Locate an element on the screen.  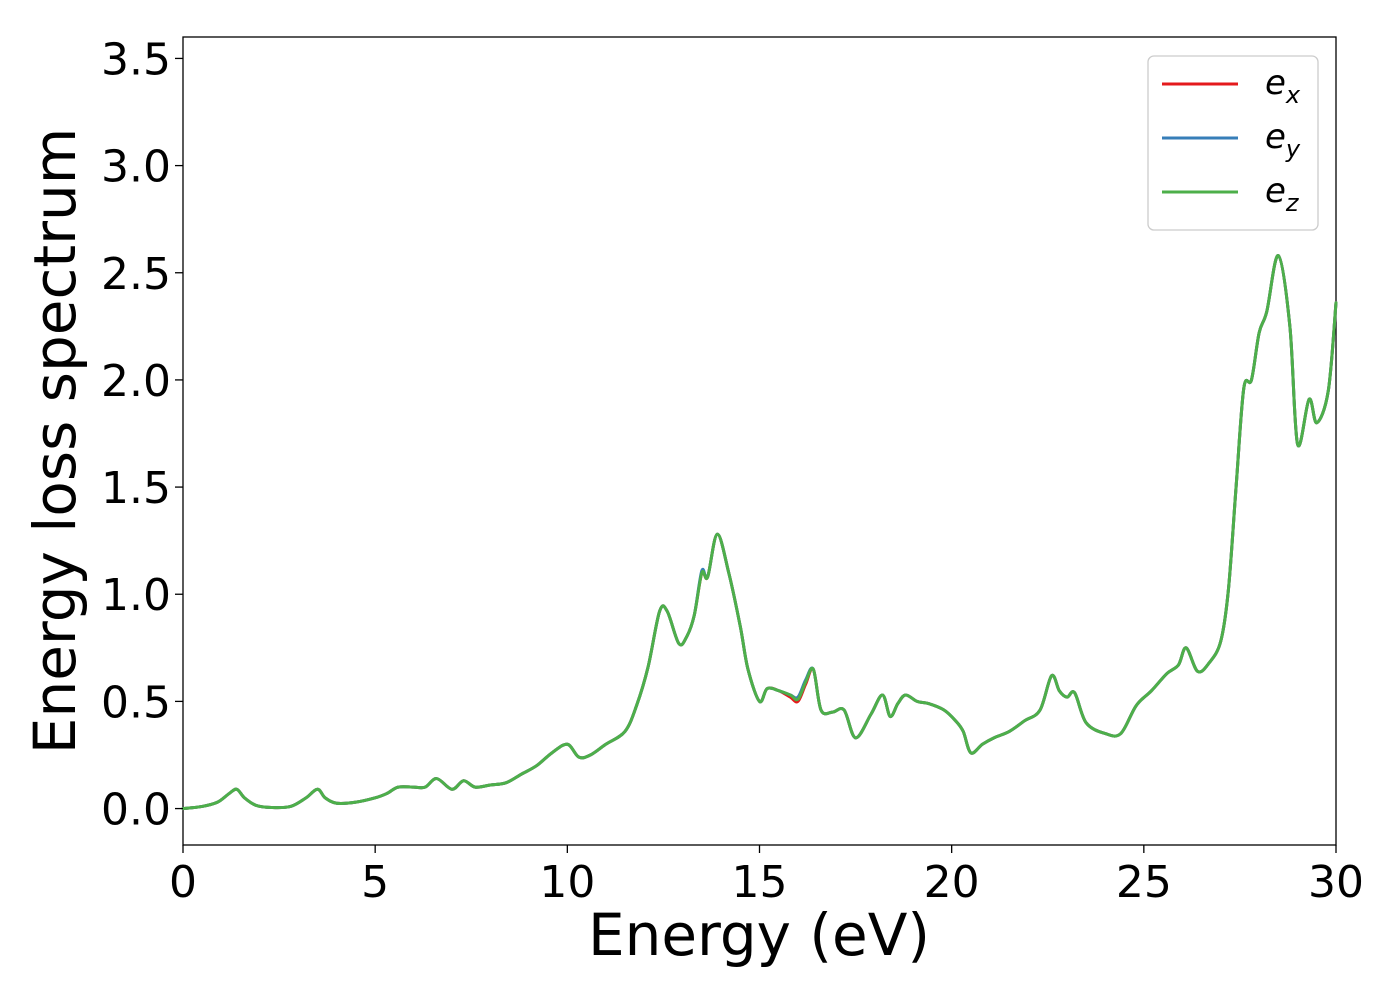
y-tick-label: 2.0 is located at coordinates (136, 381).